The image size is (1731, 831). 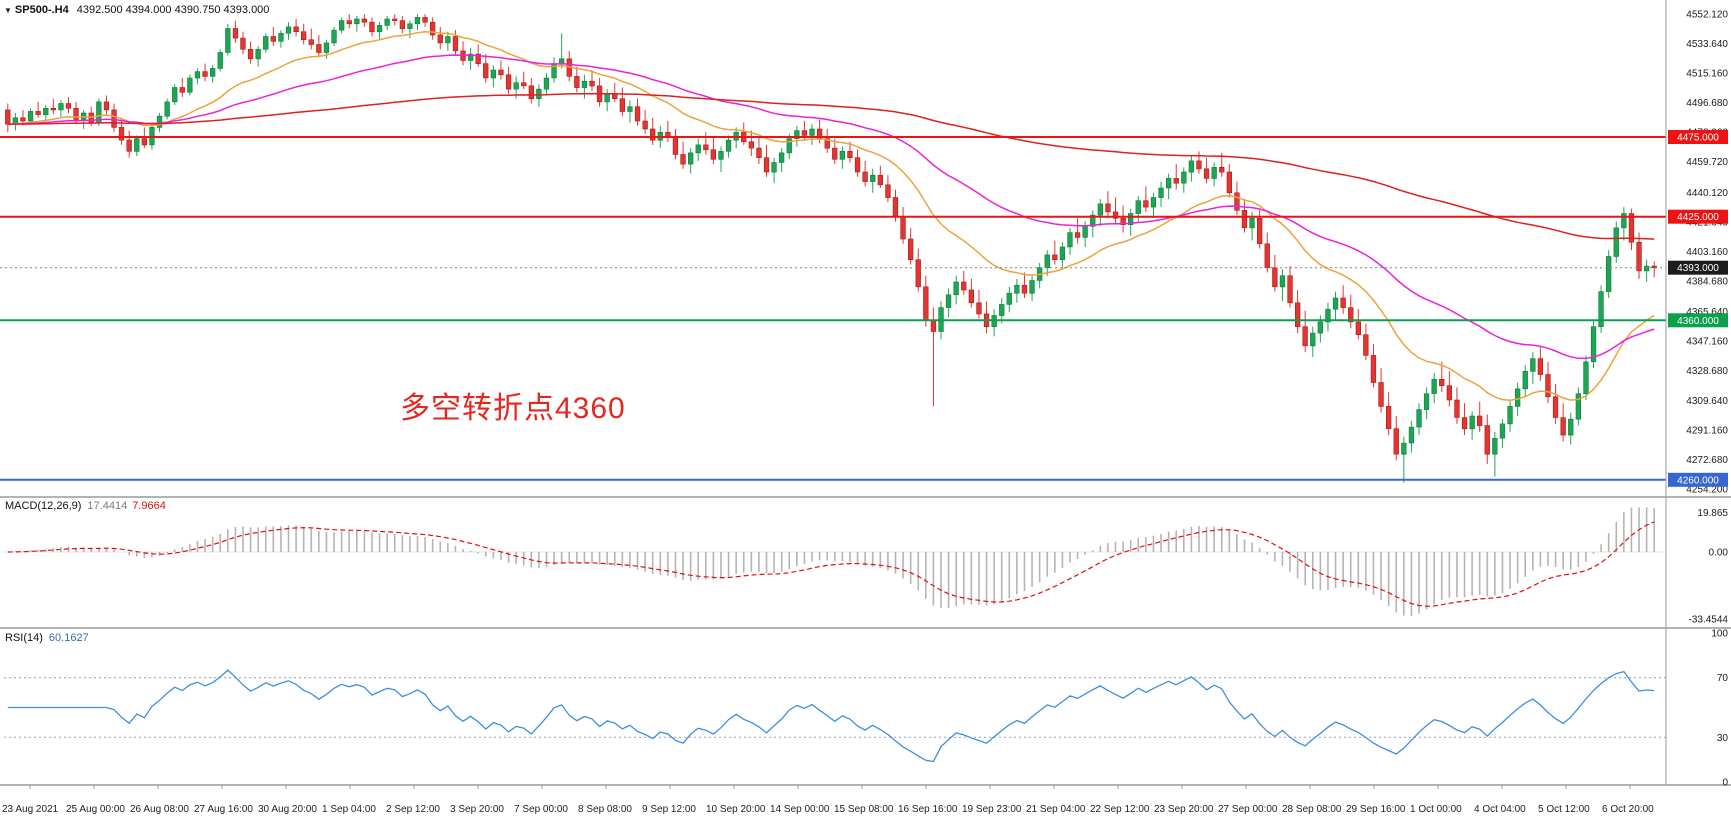 I want to click on macd-histogram, so click(x=835, y=561).